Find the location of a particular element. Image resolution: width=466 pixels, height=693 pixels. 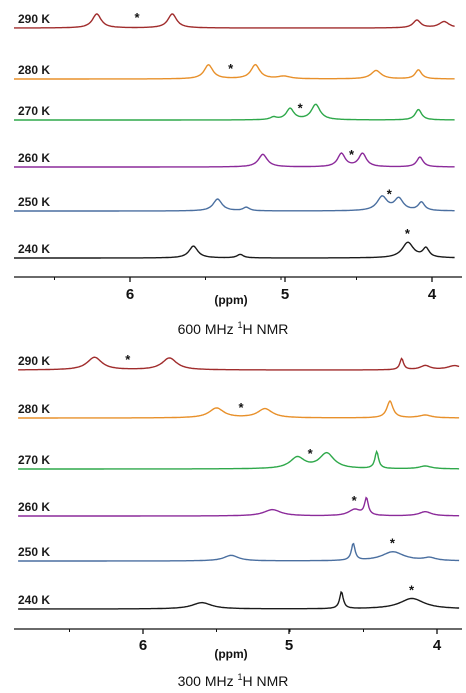

chart-title: 600 MHz 1H NMR is located at coordinates (233, 328).